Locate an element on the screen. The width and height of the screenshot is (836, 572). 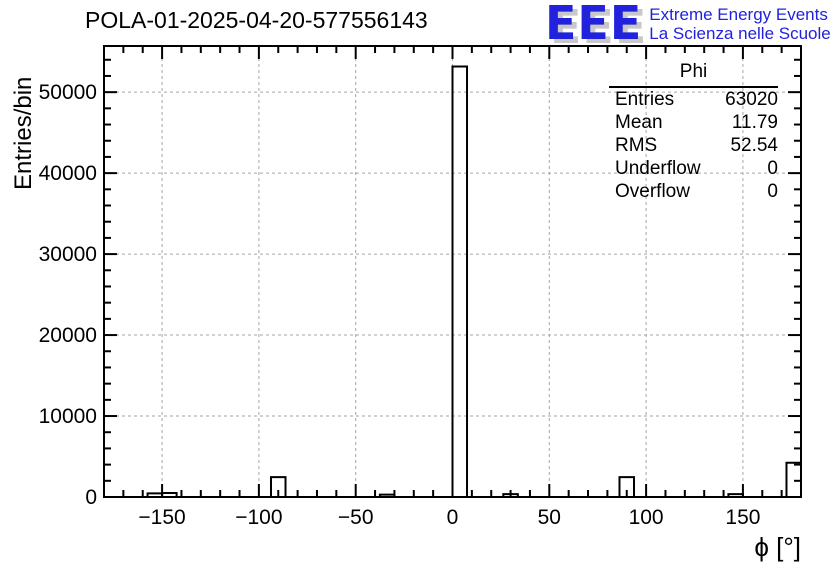
y-tick-labels: 0 10000 20000 30000 40000 50000 is located at coordinates (68, 295).